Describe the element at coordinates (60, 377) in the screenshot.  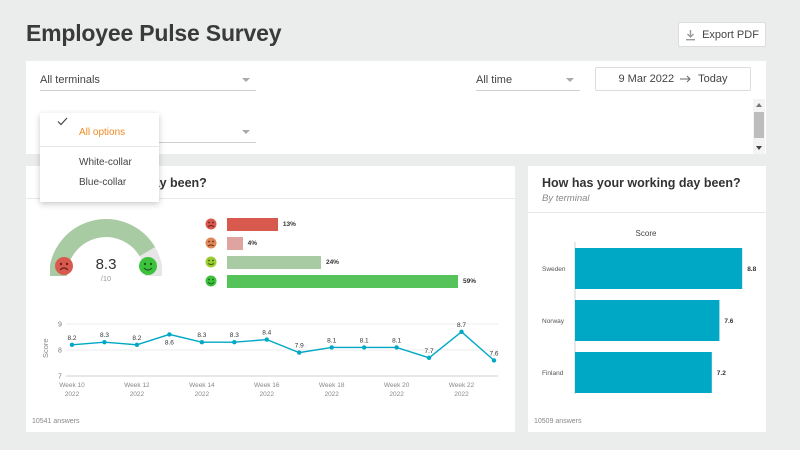
I see `y-tick-label: 7` at that location.